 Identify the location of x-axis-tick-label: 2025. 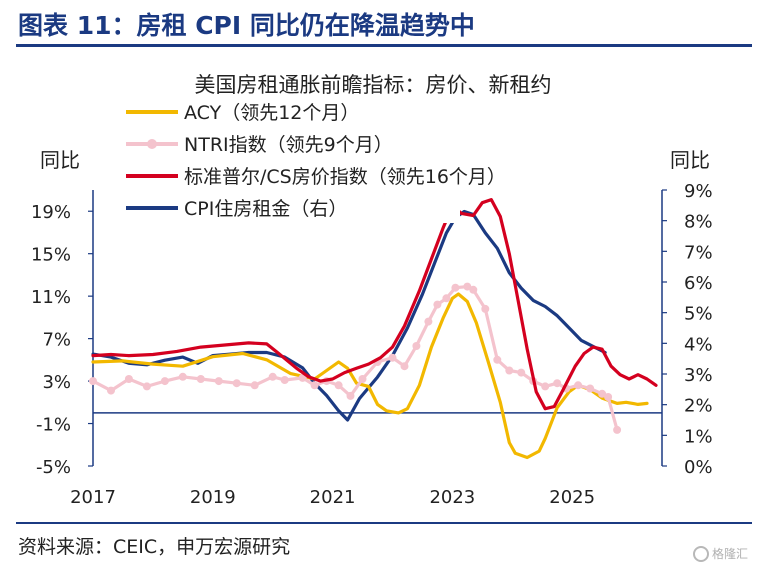
(572, 497).